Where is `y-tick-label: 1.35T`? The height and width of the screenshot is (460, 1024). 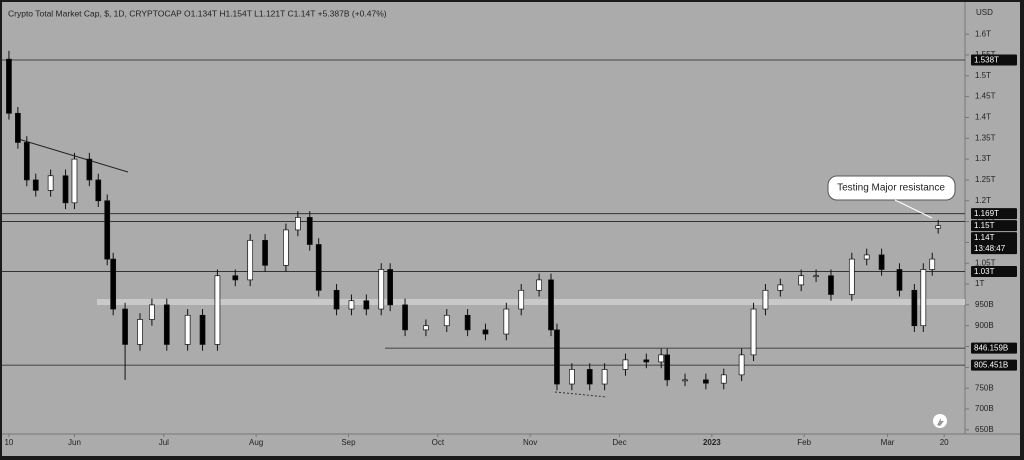 y-tick-label: 1.35T is located at coordinates (985, 137).